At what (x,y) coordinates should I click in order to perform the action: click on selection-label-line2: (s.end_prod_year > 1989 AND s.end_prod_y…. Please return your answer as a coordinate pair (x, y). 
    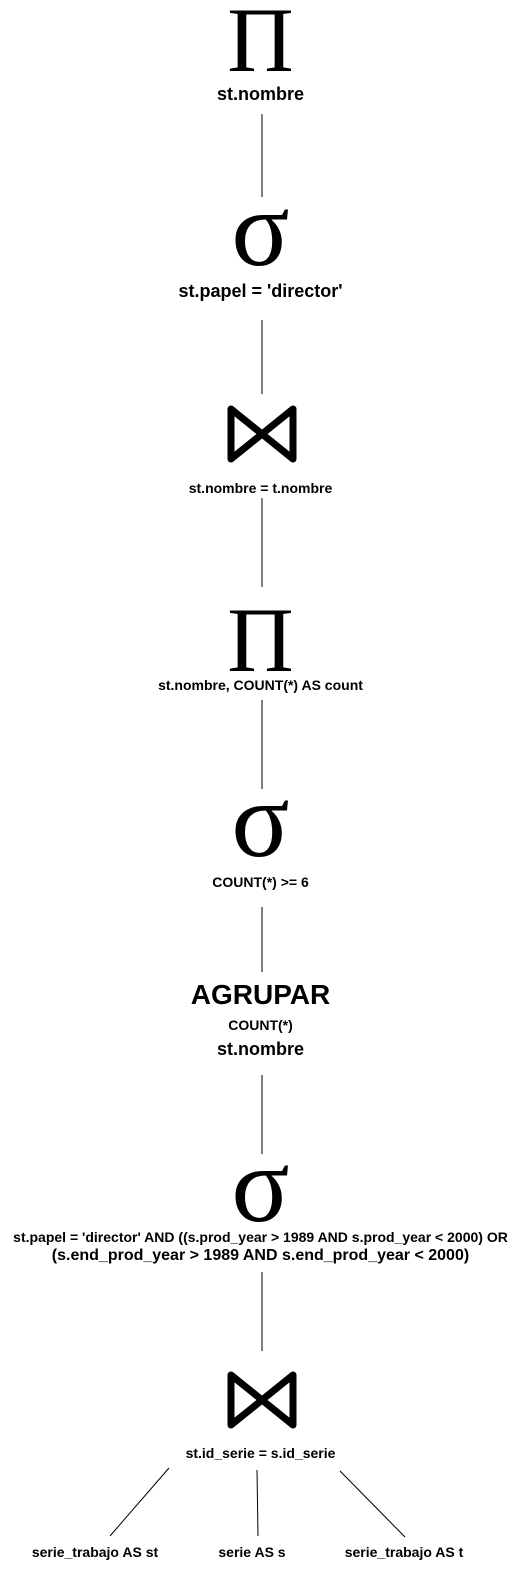
    Looking at the image, I should click on (260, 1255).